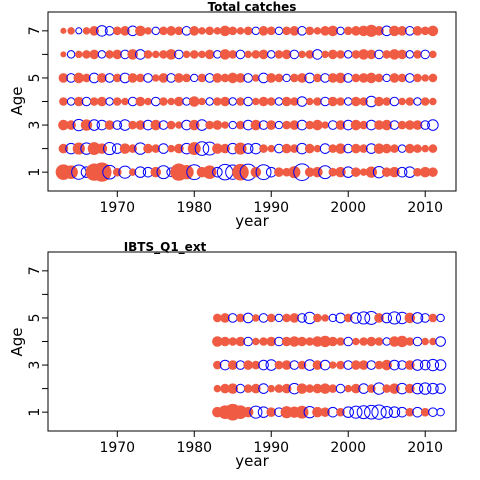 The height and width of the screenshot is (480, 480). I want to click on x-tick-label: 1970, so click(117, 448).